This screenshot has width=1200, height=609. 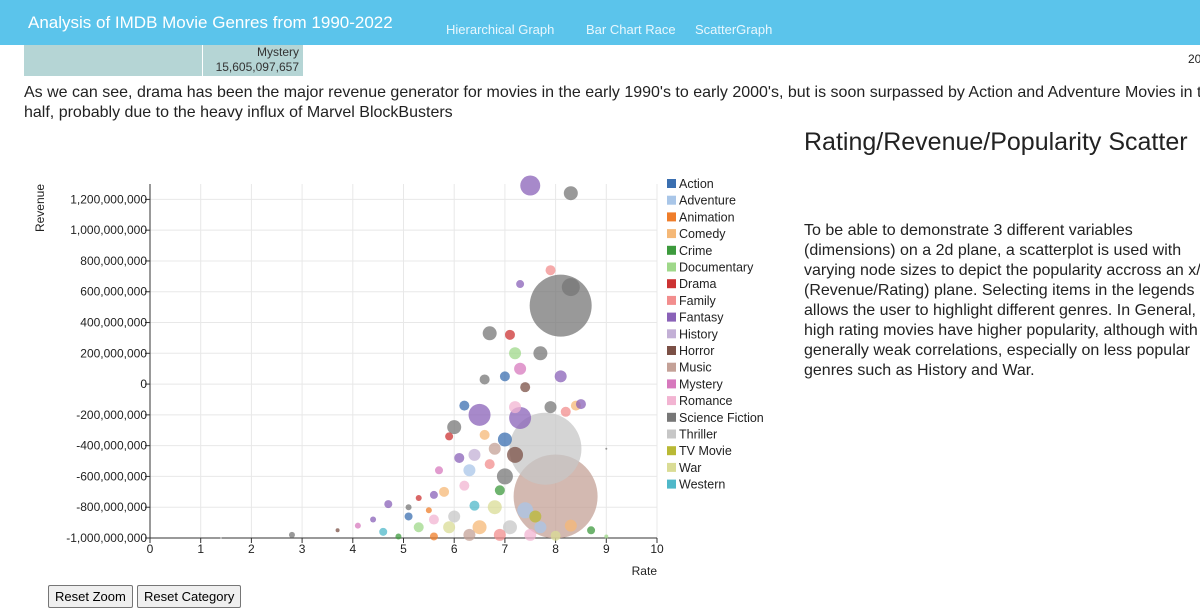 What do you see at coordinates (701, 318) in the screenshot?
I see `legend-item-fantasy: Fantasy` at bounding box center [701, 318].